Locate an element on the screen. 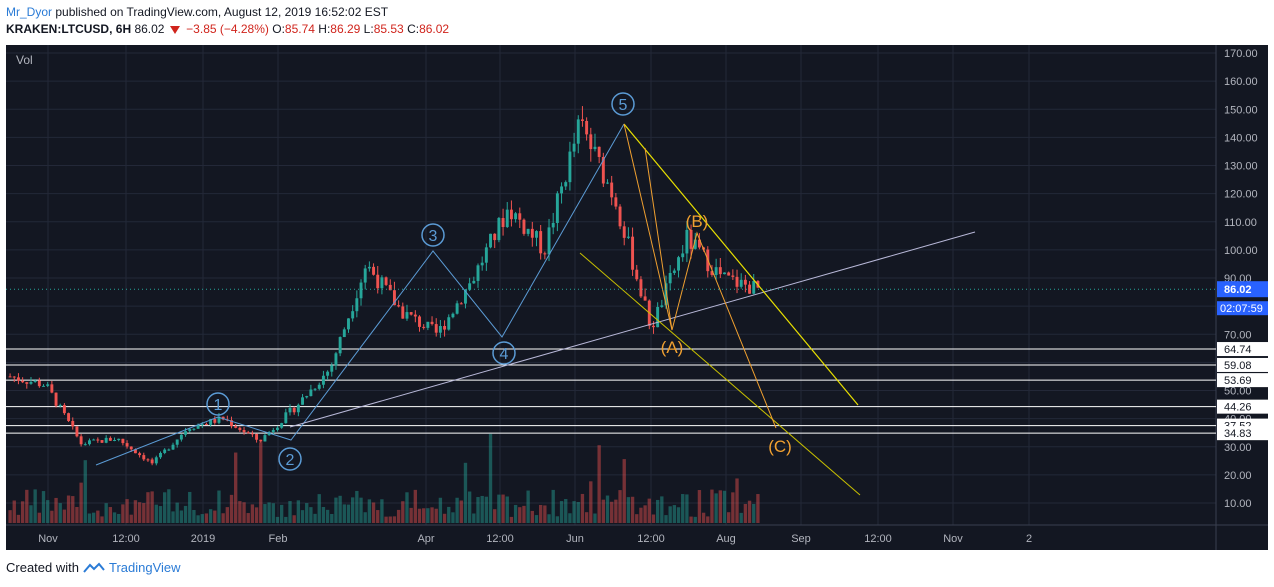 The width and height of the screenshot is (1274, 587). last-price-label: 86.02 is located at coordinates (1238, 290).